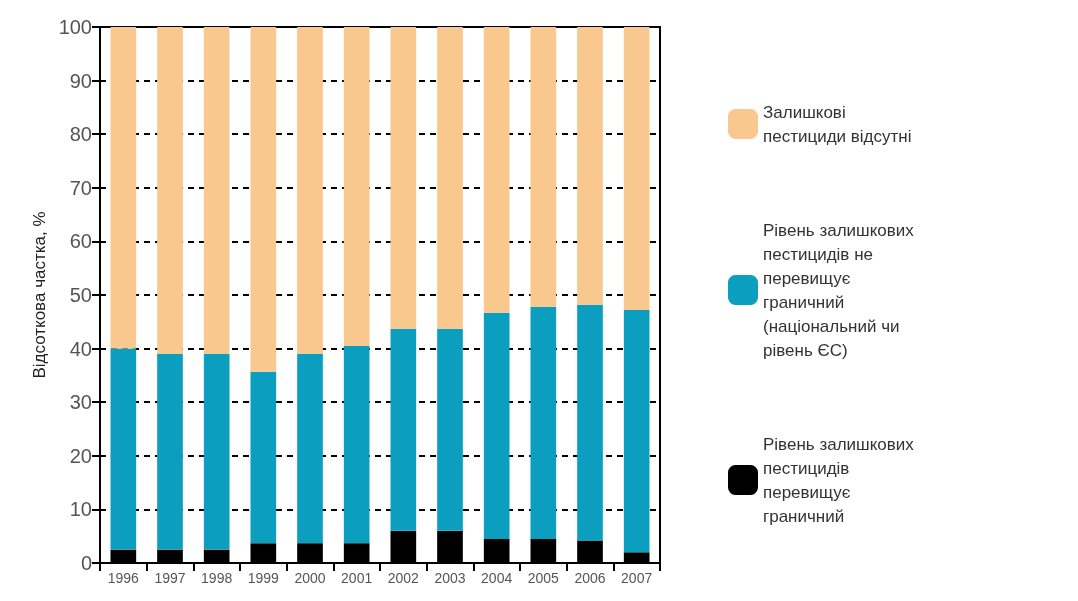 The height and width of the screenshot is (601, 1078). Describe the element at coordinates (80, 348) in the screenshot. I see `y-tick-label: 40` at that location.